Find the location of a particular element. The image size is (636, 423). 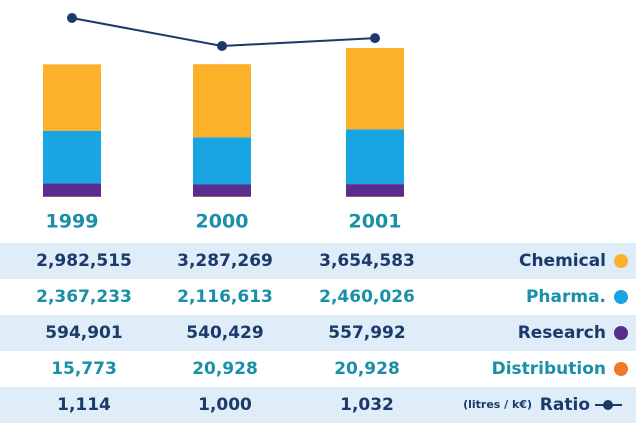

legend-label: Chemical is located at coordinates (562, 261).